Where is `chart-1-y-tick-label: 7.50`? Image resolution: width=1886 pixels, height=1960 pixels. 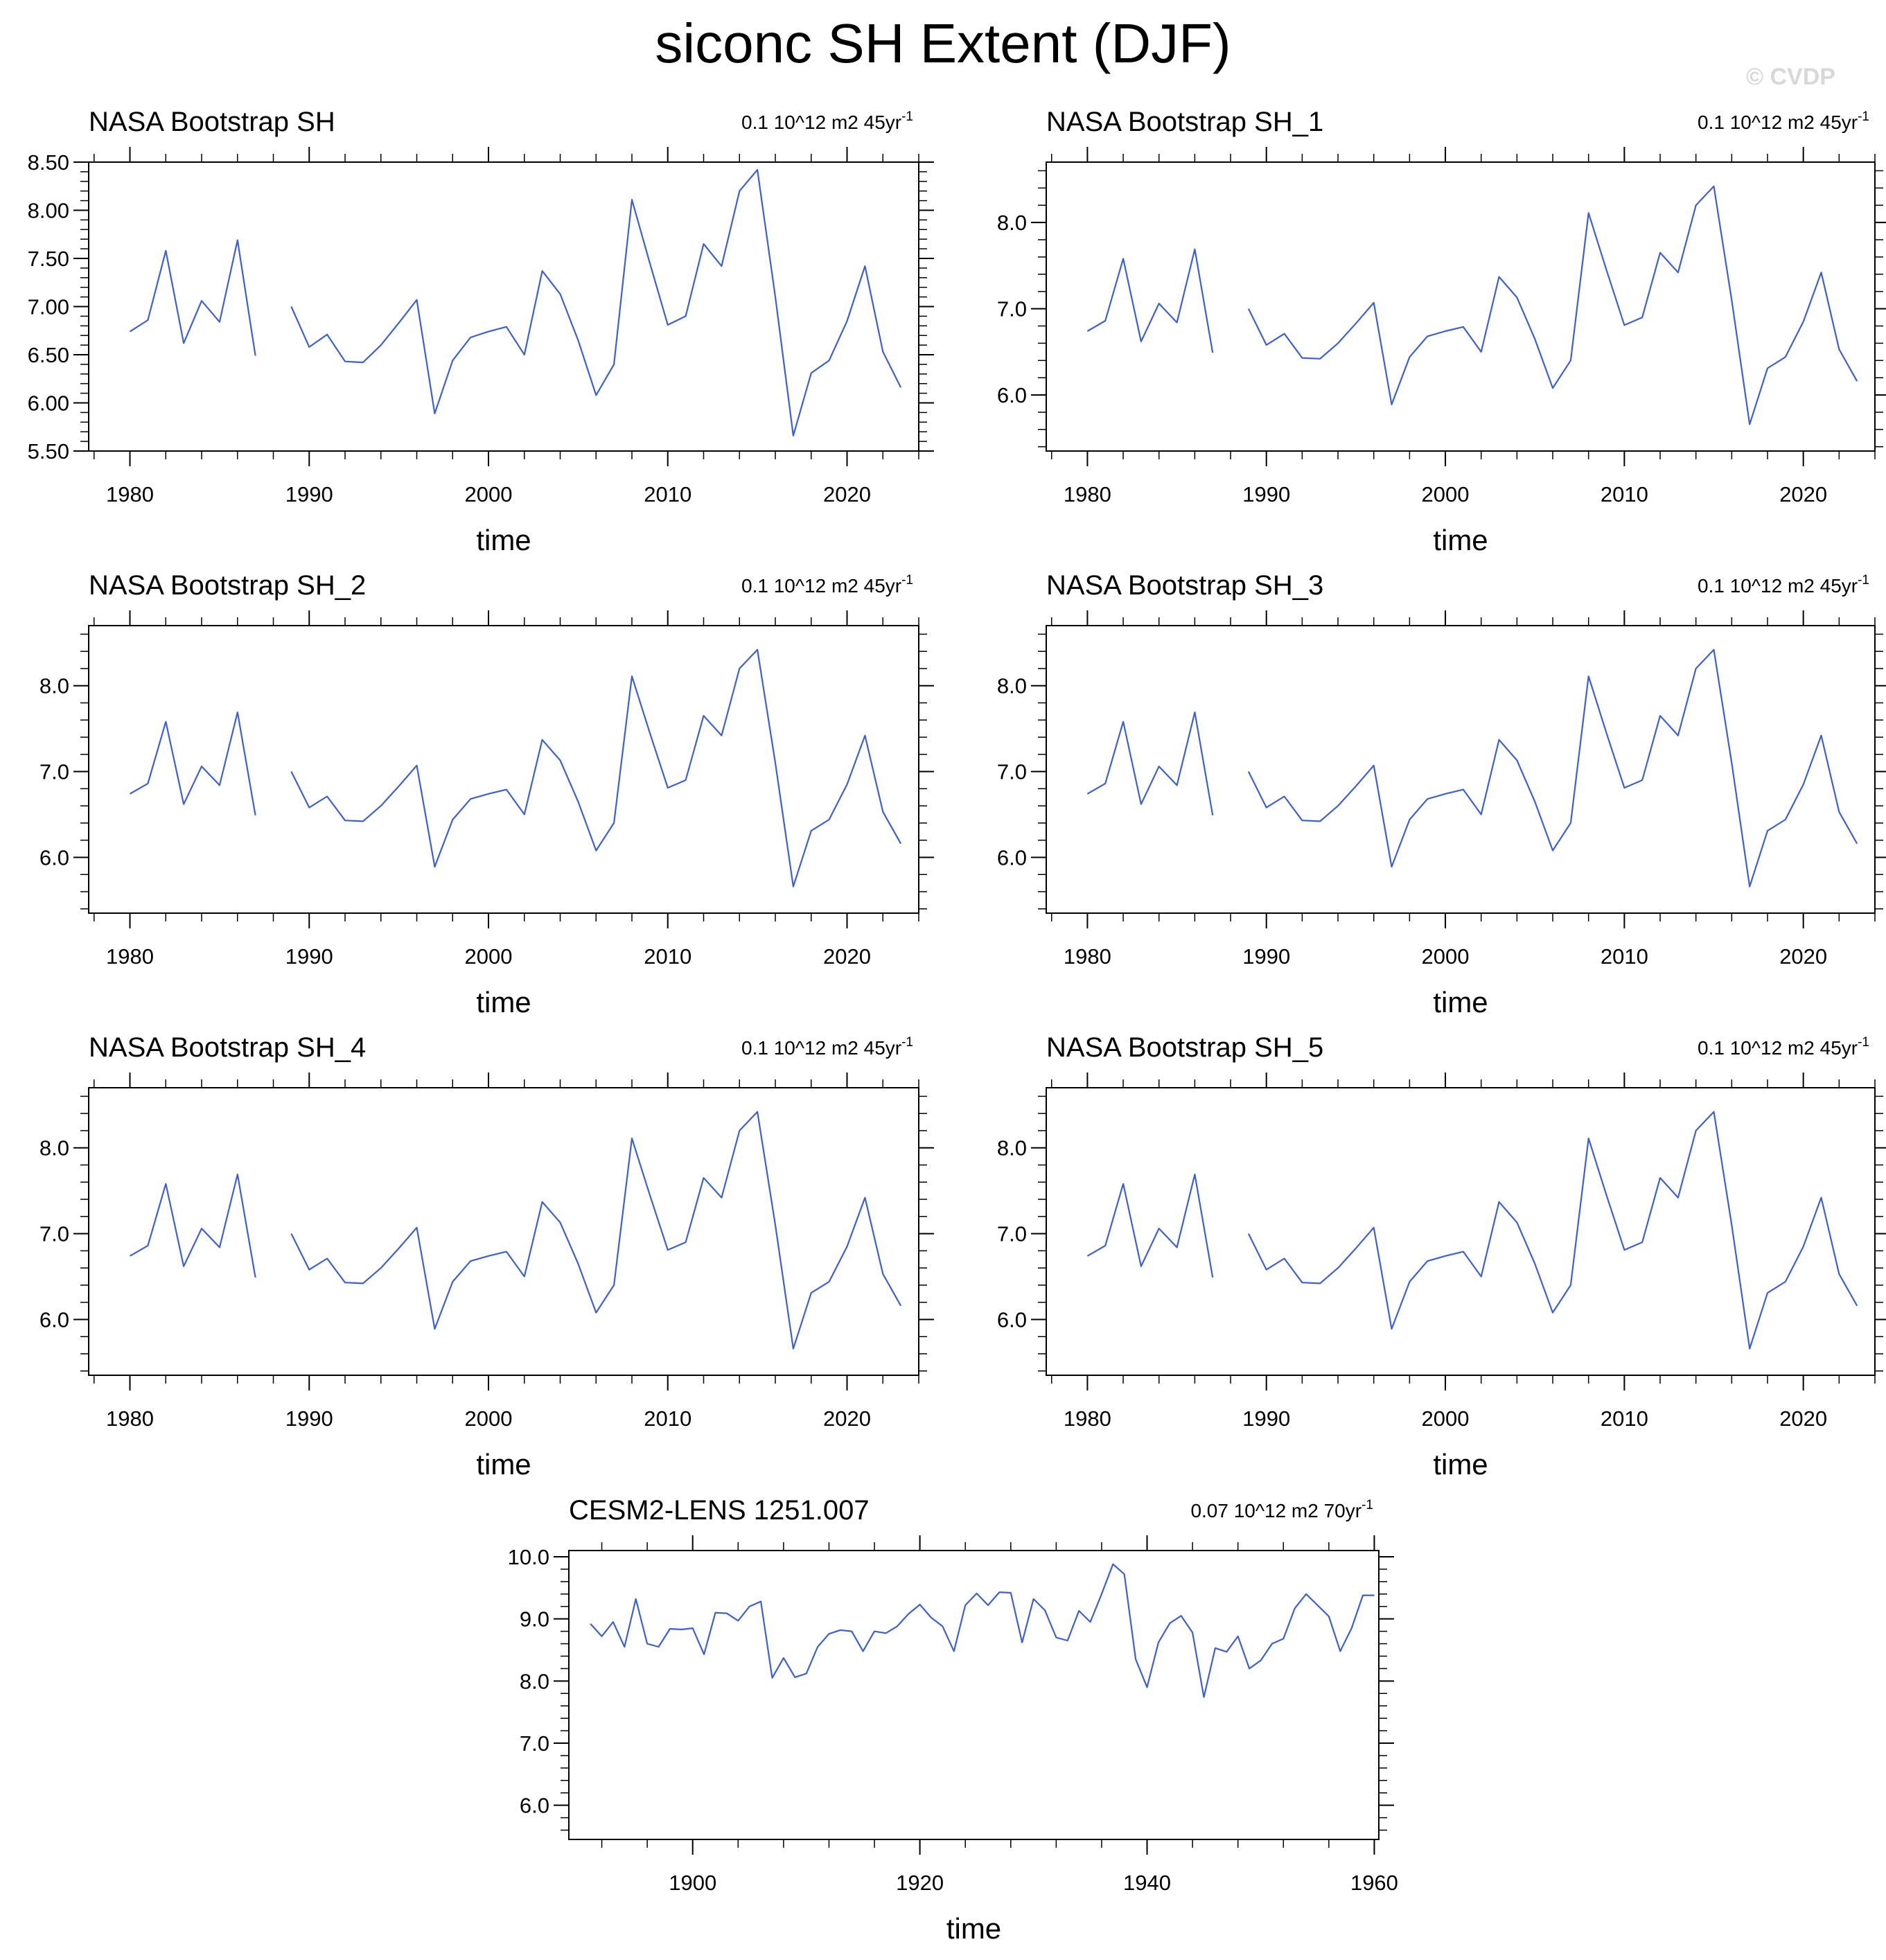 chart-1-y-tick-label: 7.50 is located at coordinates (48, 259).